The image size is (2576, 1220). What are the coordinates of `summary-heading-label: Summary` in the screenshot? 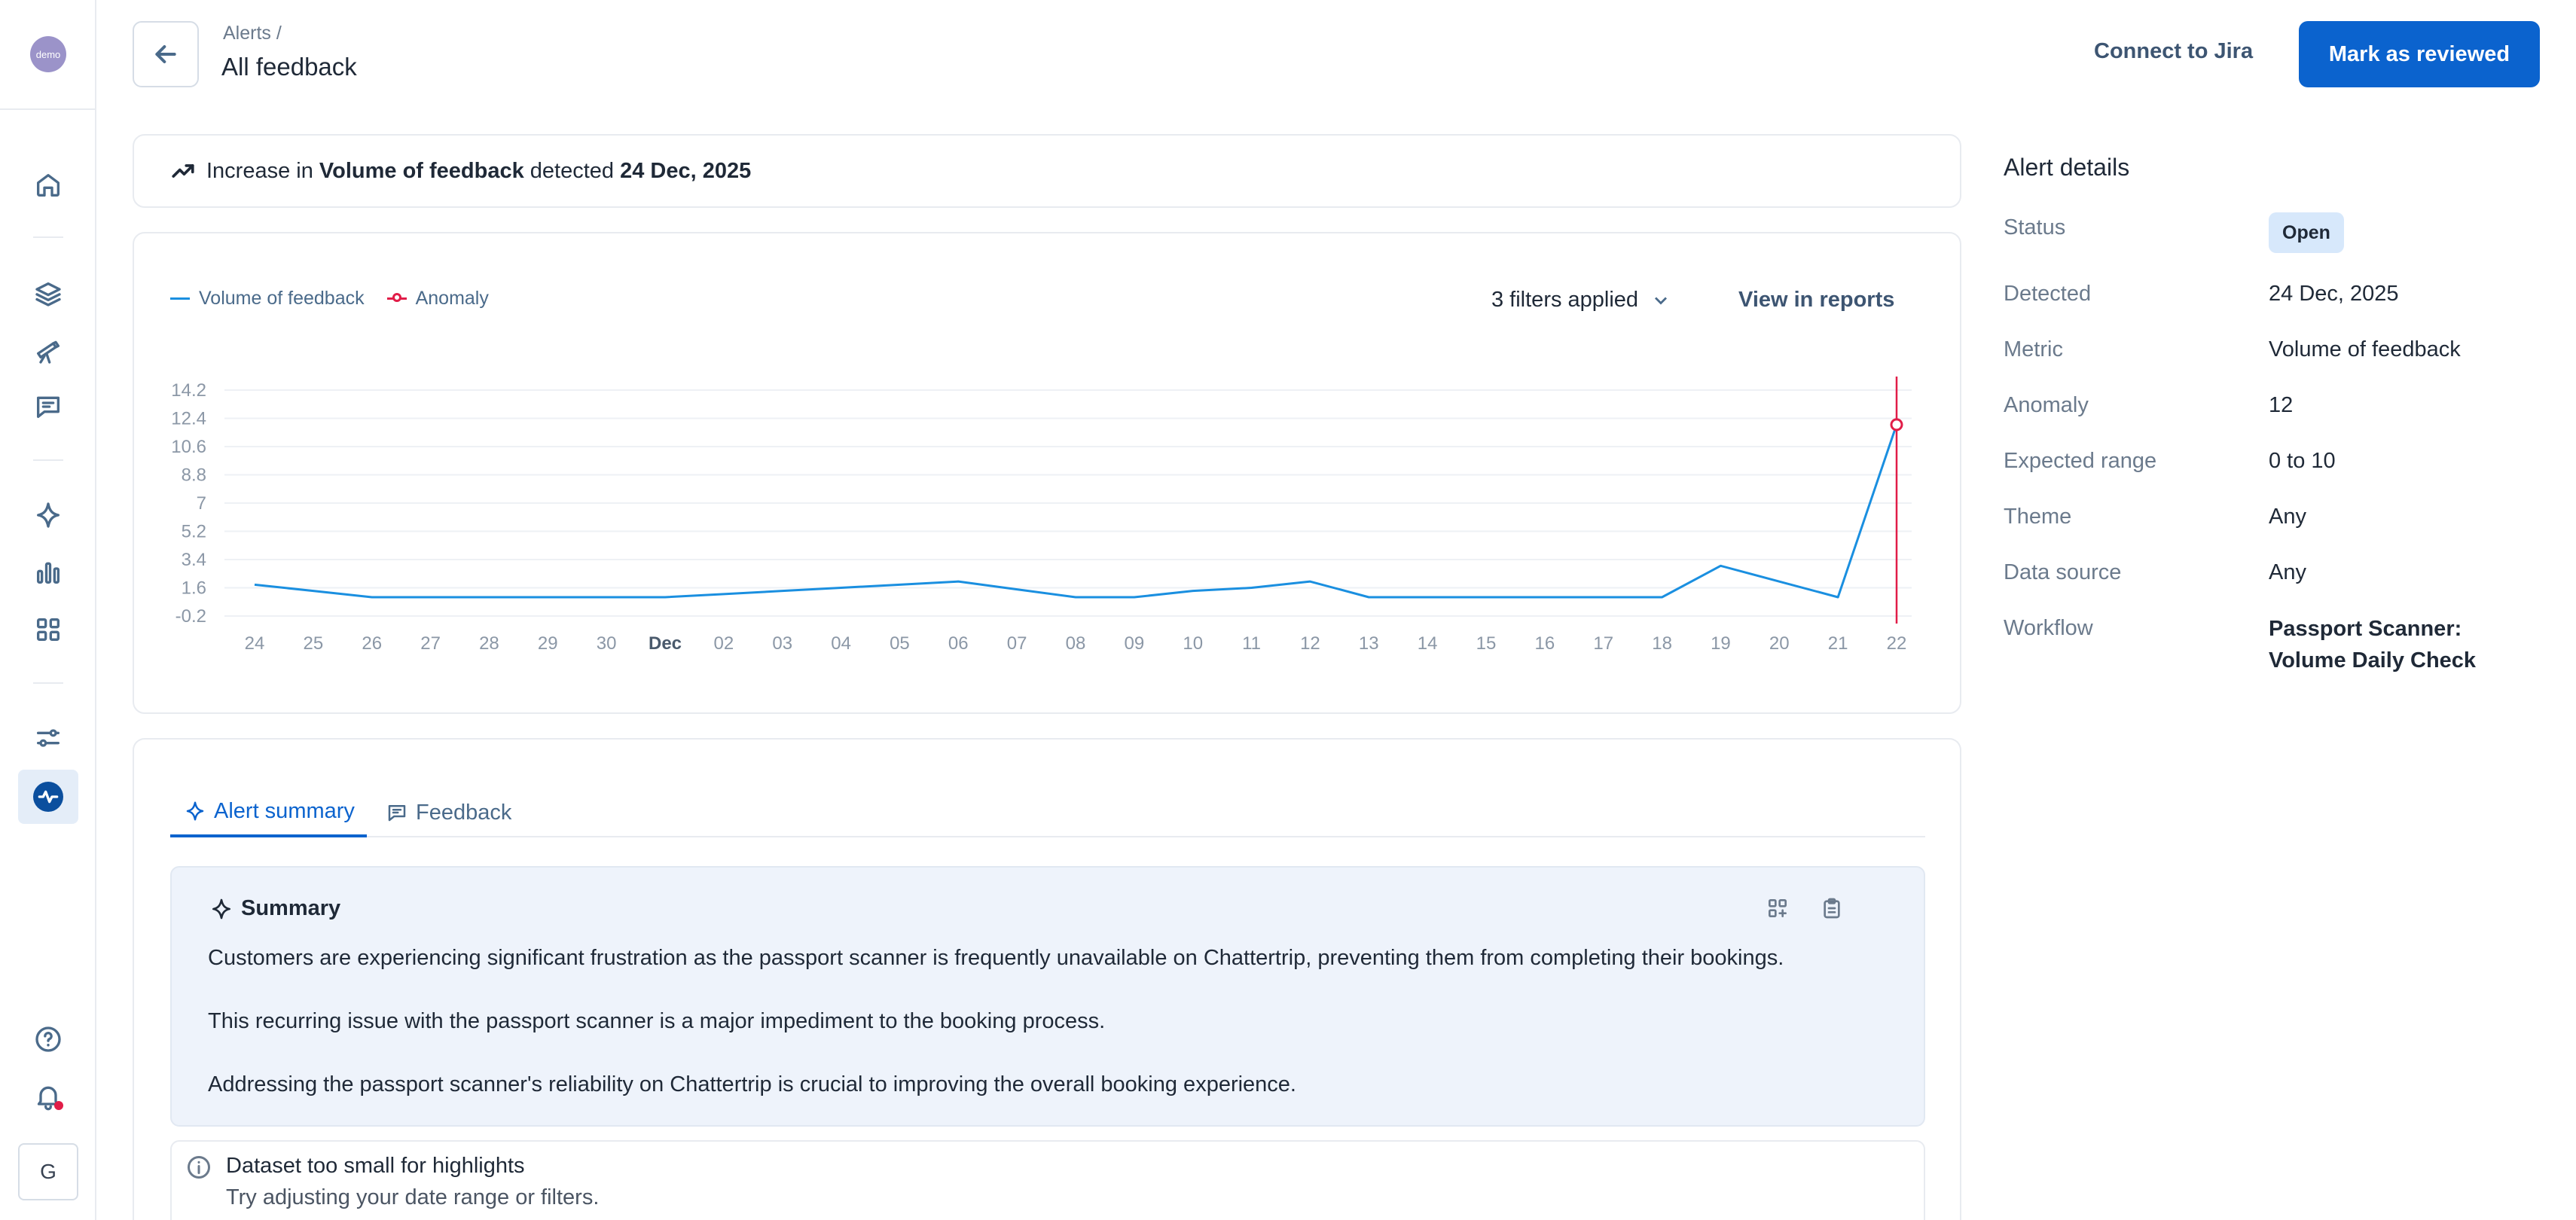 It's located at (291, 908).